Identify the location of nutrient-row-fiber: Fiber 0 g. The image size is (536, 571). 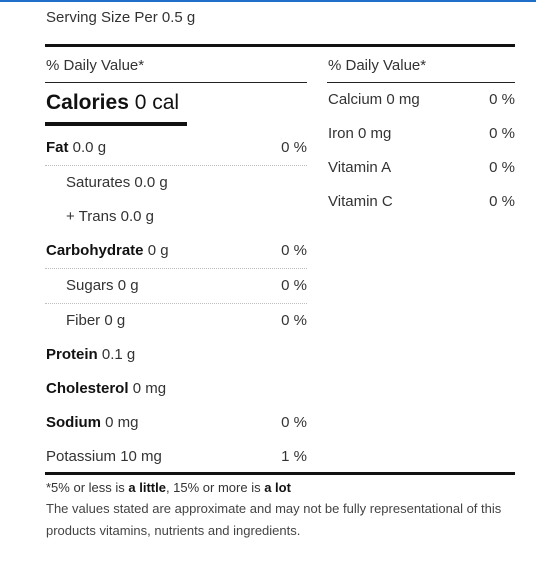
(95, 320).